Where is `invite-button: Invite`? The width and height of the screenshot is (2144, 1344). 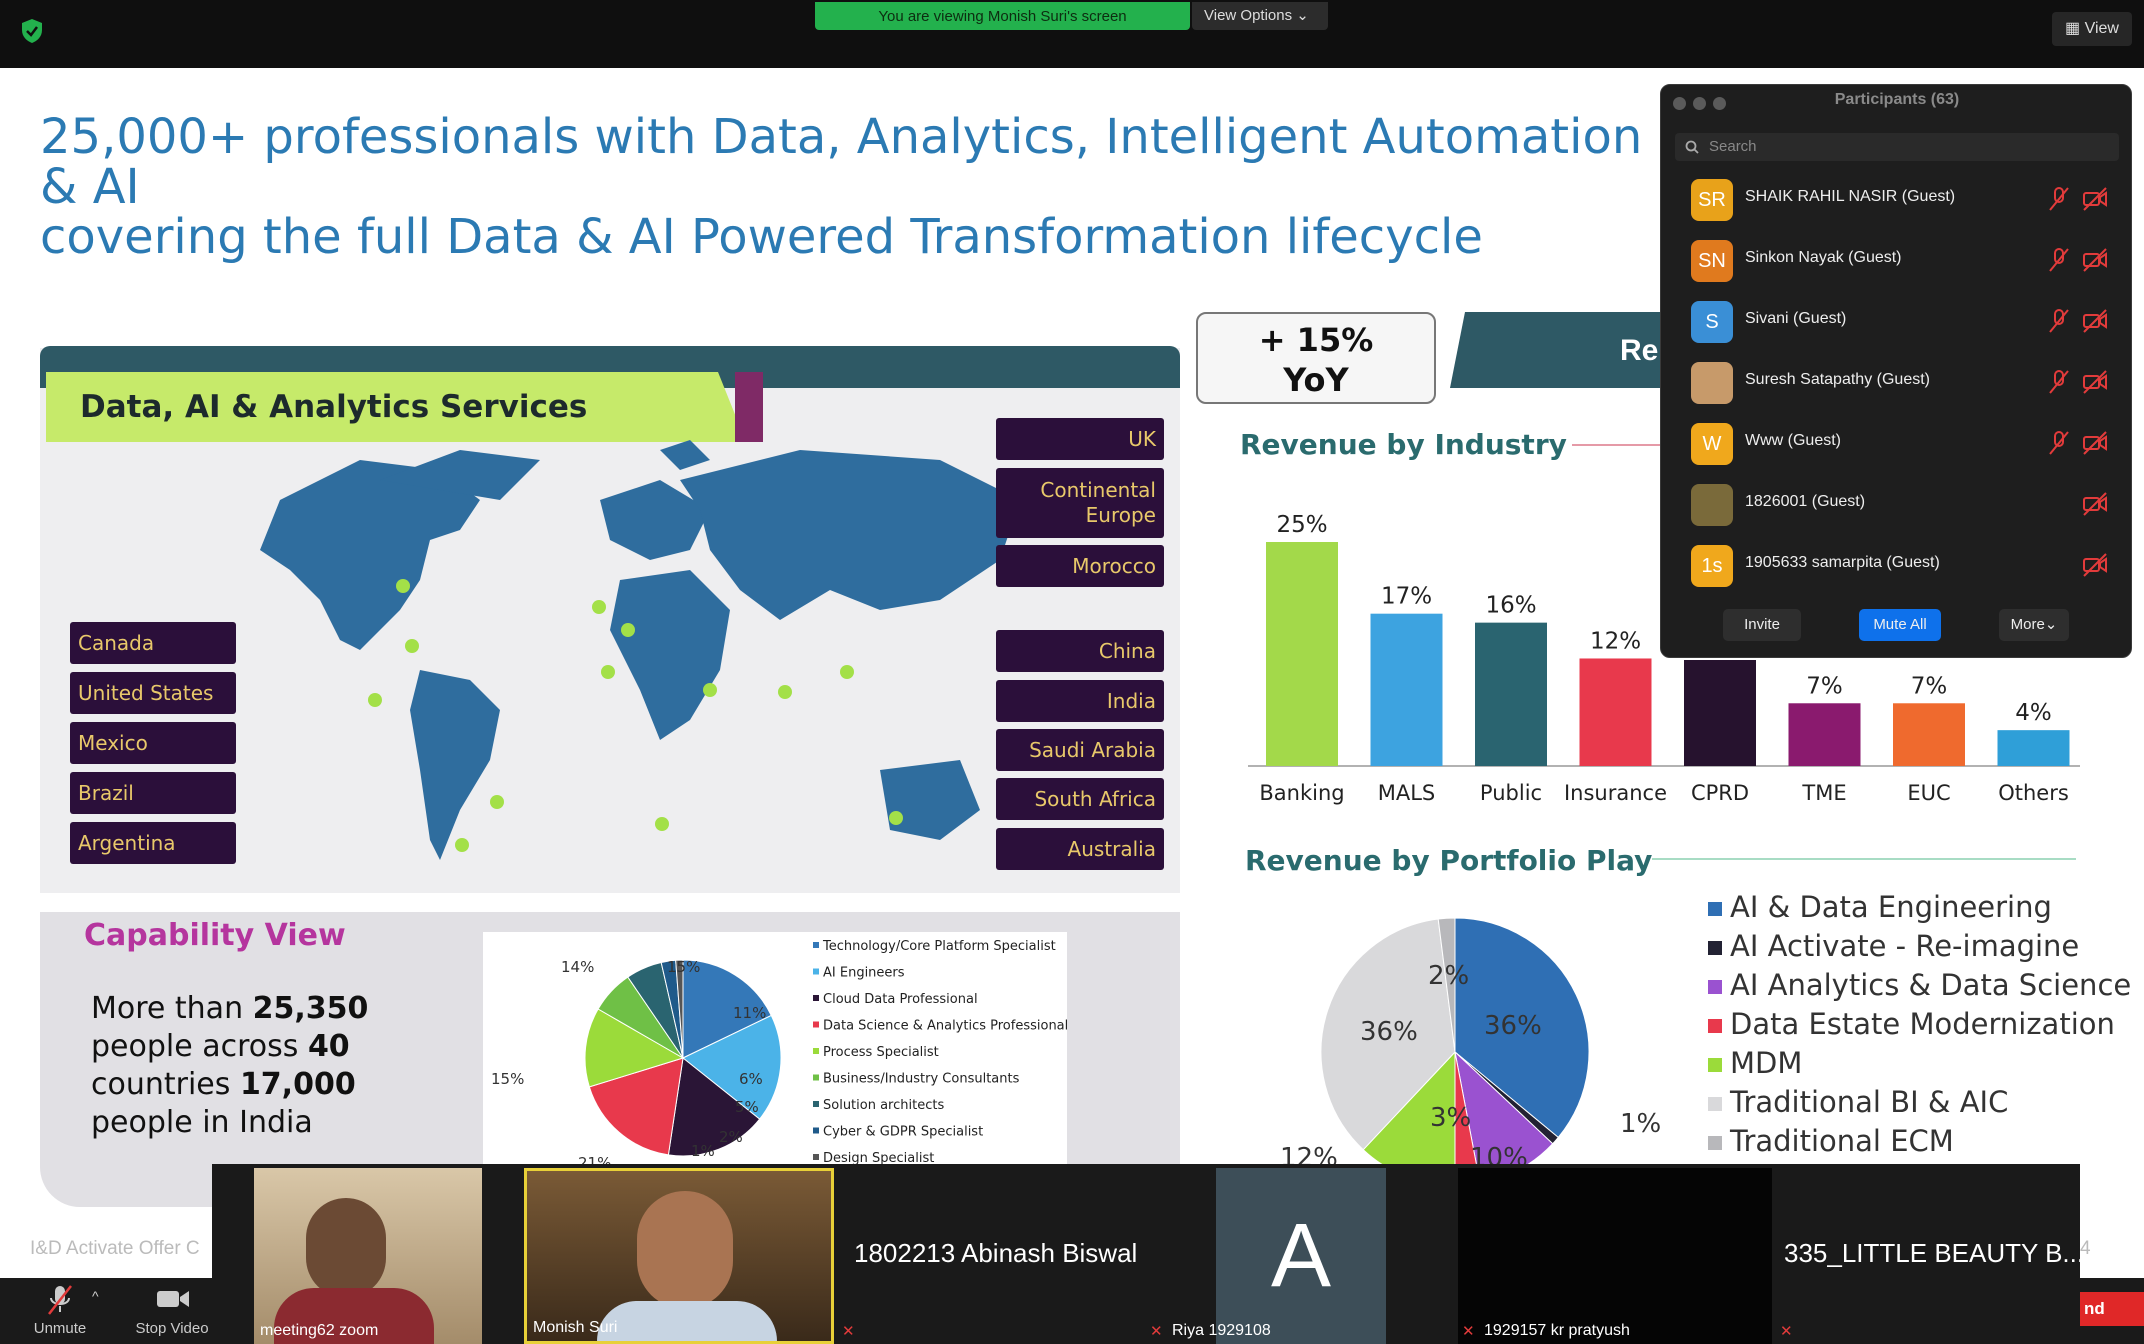
invite-button: Invite is located at coordinates (1762, 625).